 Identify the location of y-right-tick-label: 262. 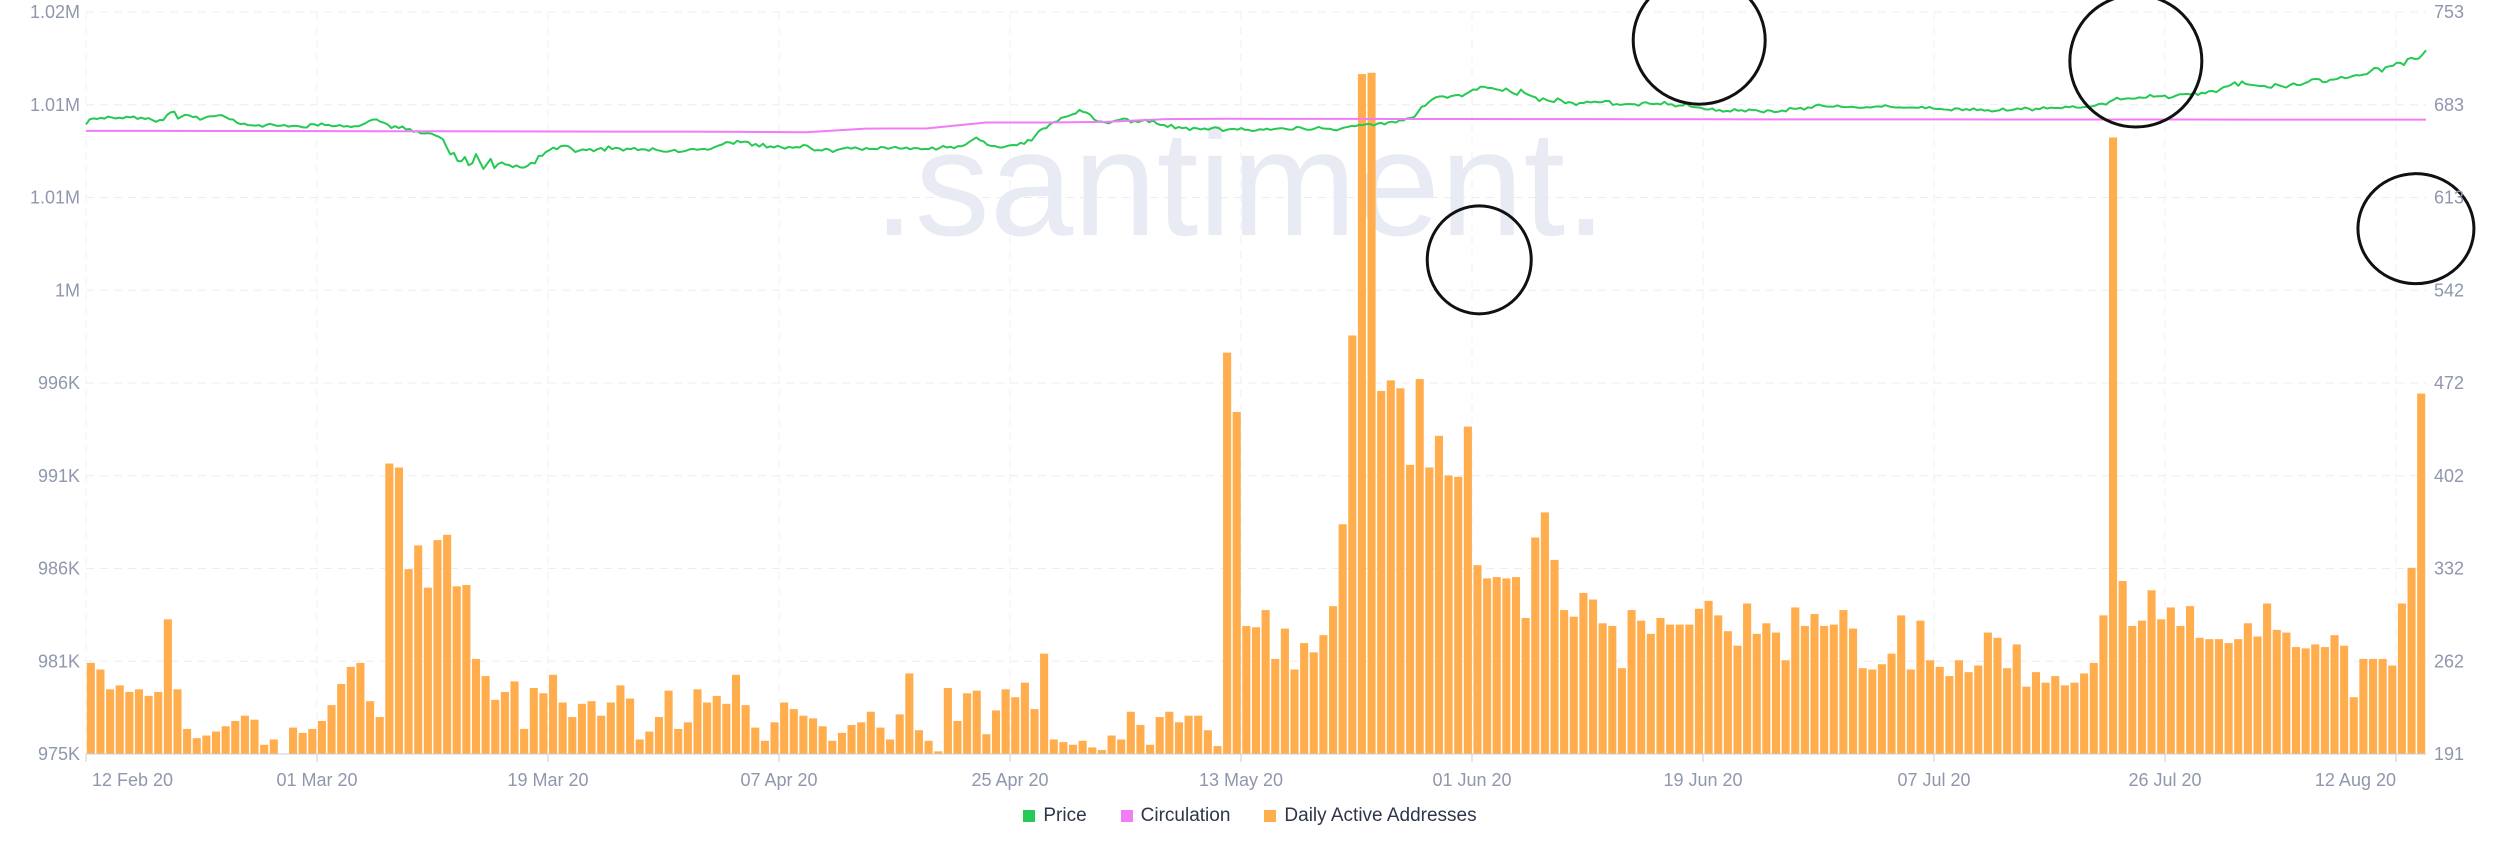
(2449, 661).